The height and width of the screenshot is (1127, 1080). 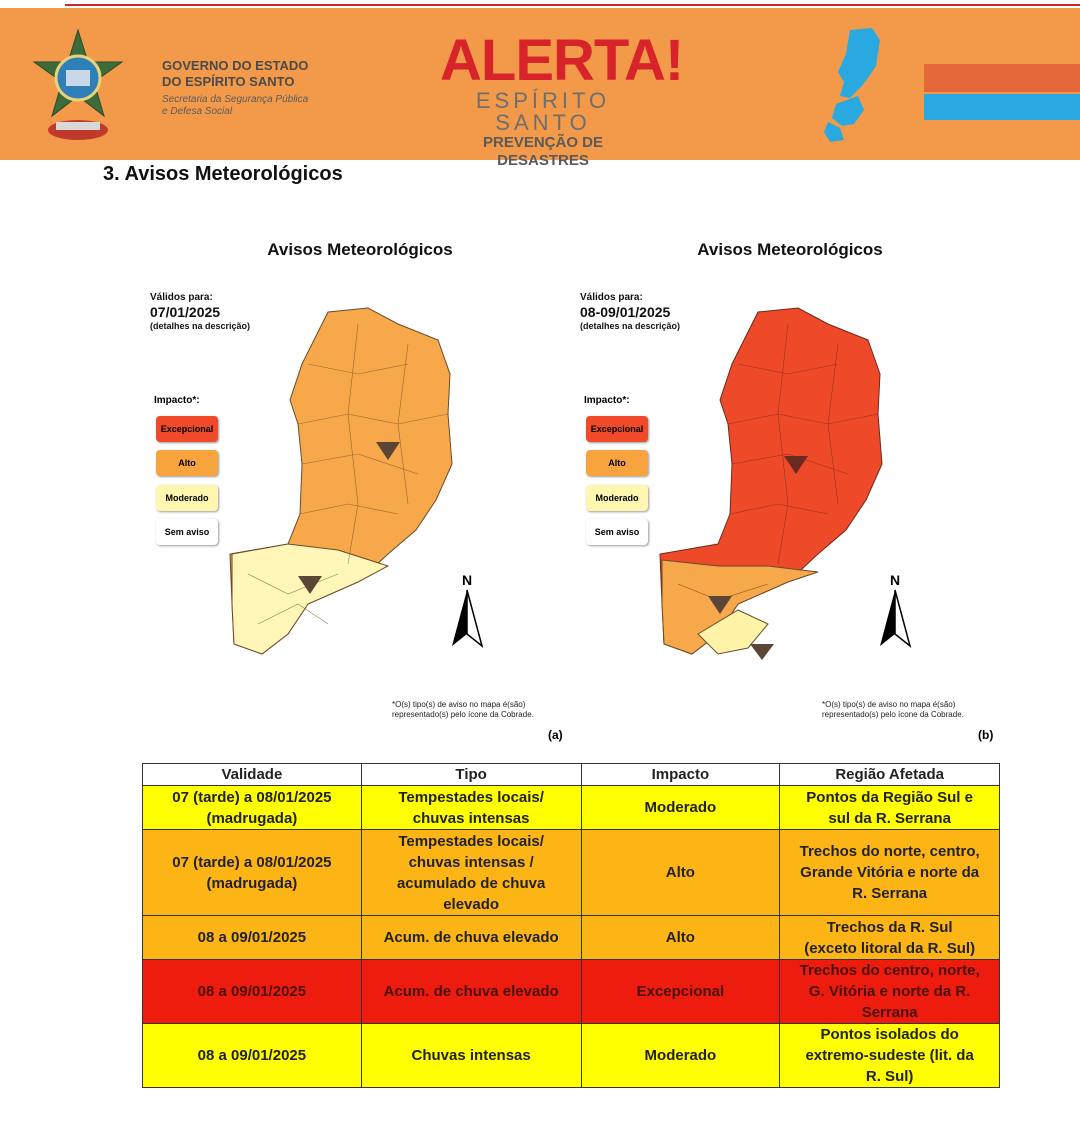 What do you see at coordinates (889, 1076) in the screenshot?
I see `cell-line: R. Sul)` at bounding box center [889, 1076].